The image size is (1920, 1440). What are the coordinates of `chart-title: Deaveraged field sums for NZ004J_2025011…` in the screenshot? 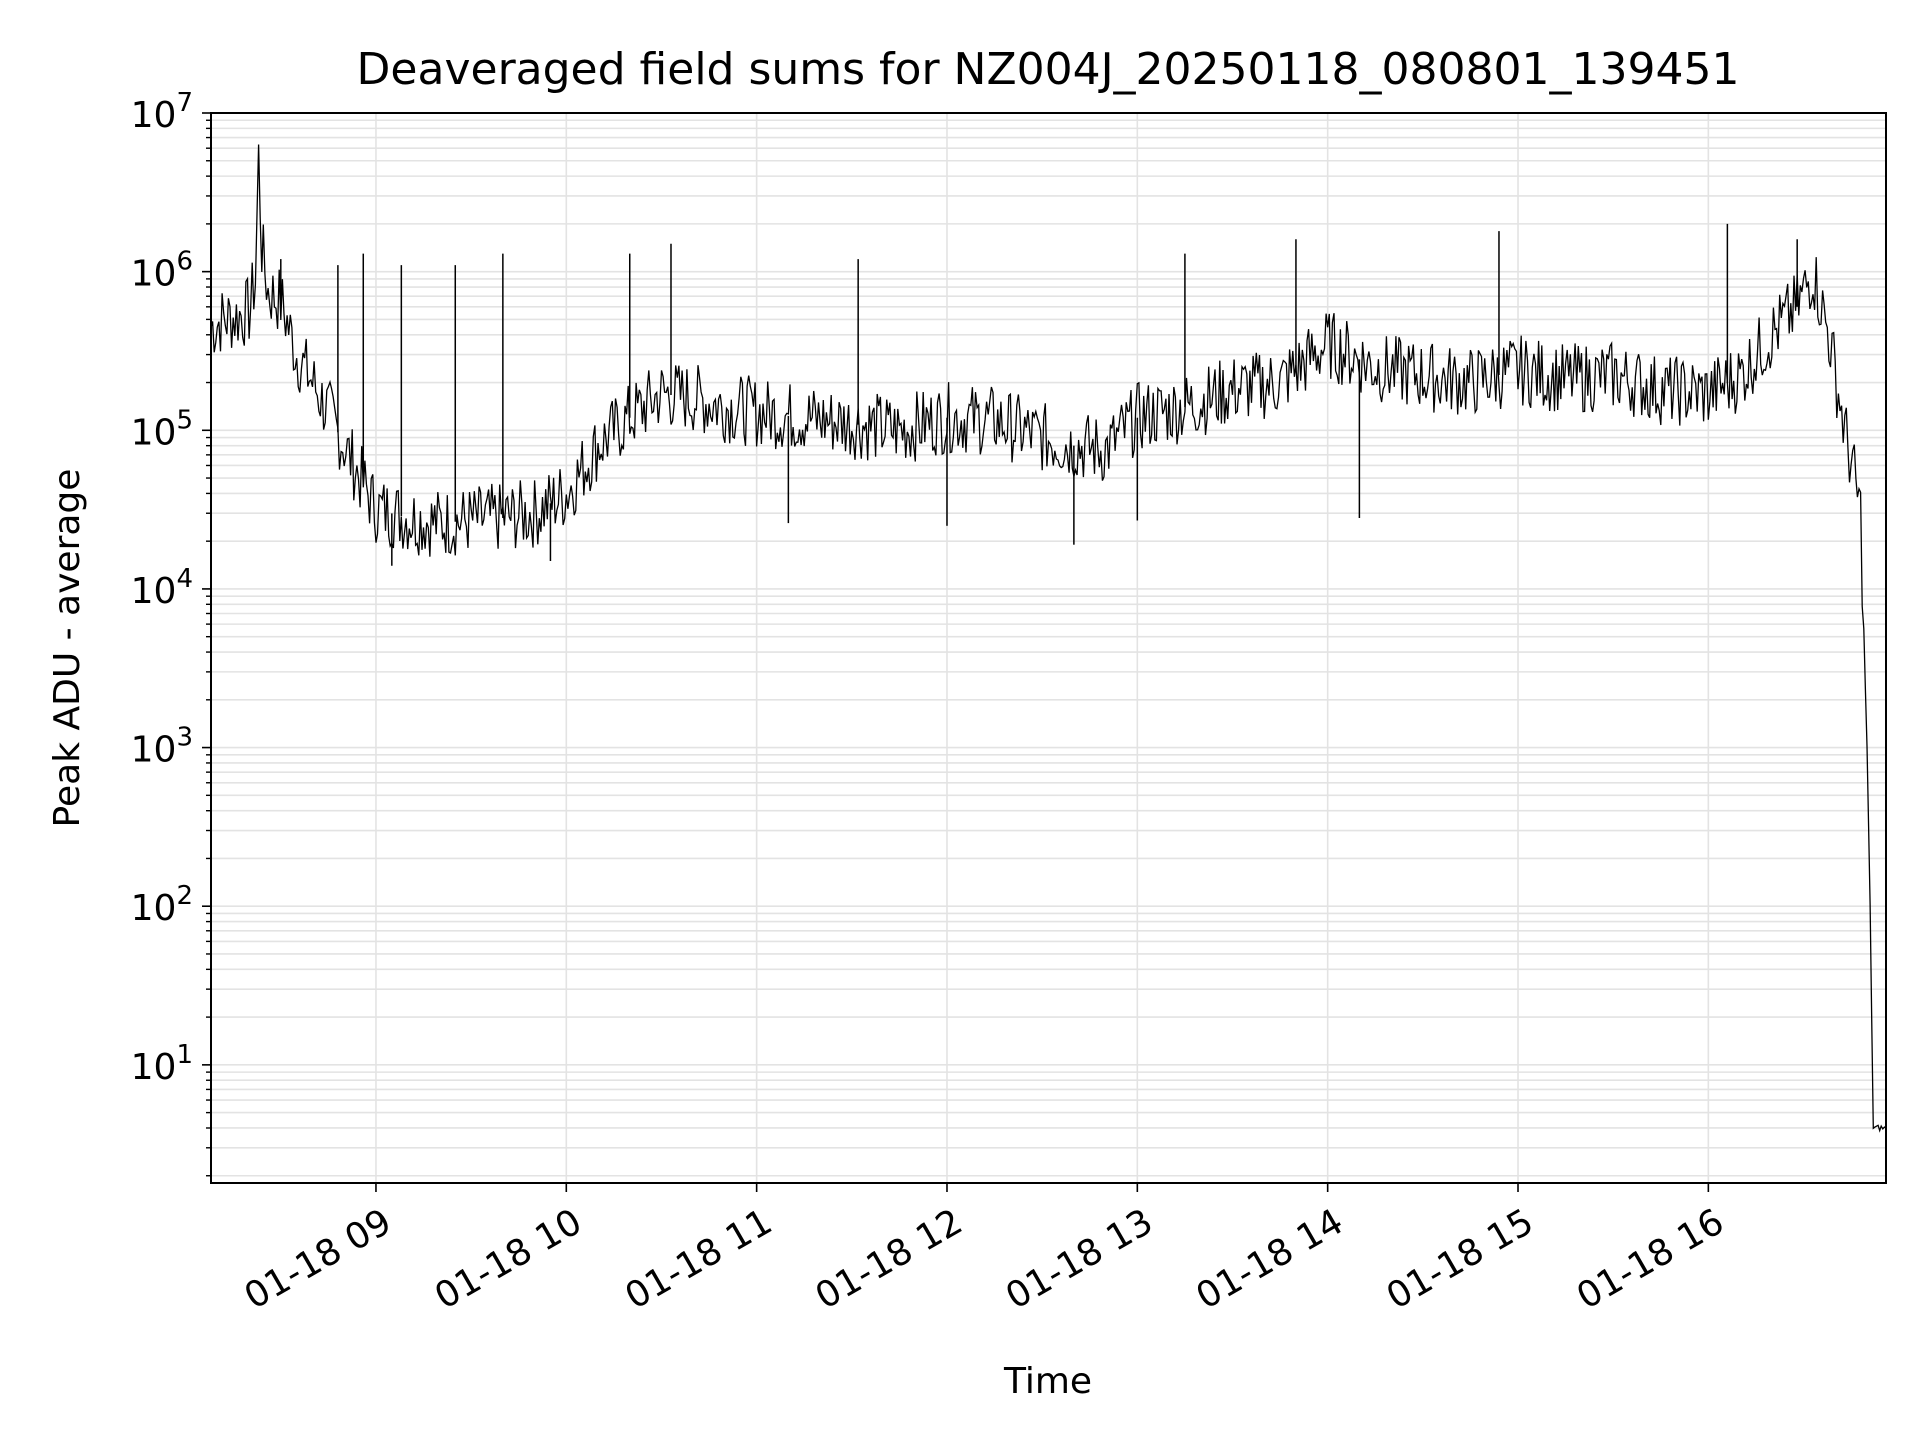 It's located at (1048, 69).